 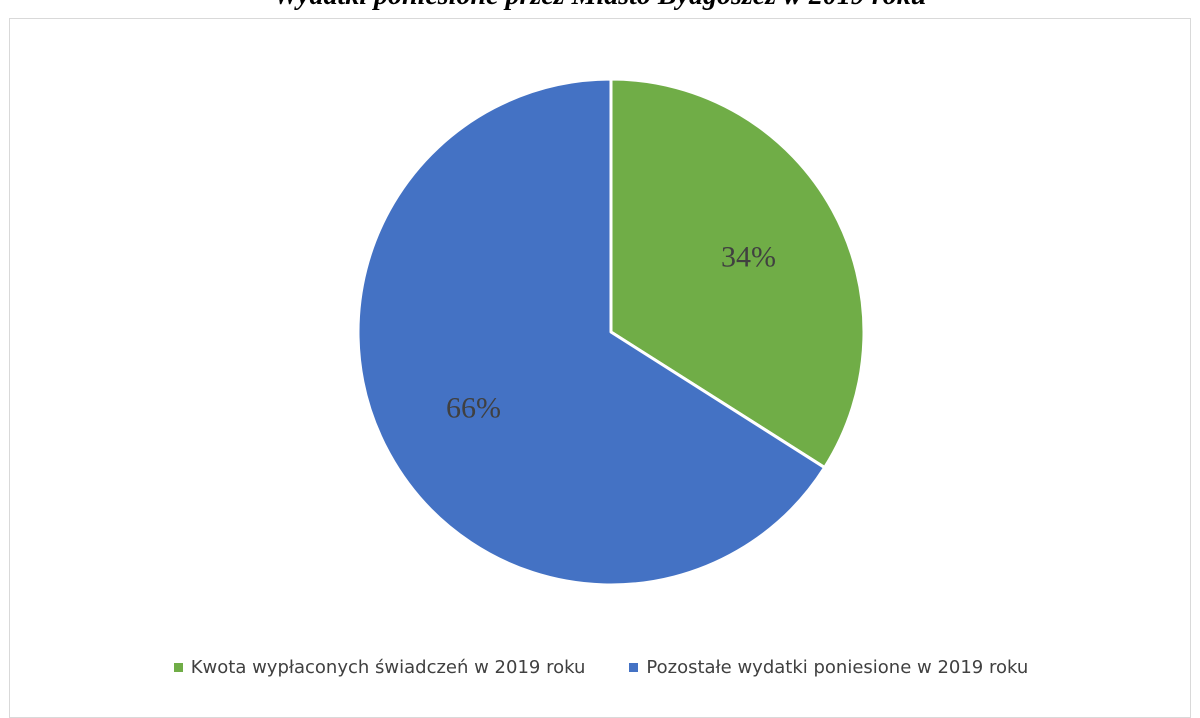 I want to click on legend-label-kwota: Kwota wypłaconych świadczeń w 2019 roku, so click(x=388, y=667).